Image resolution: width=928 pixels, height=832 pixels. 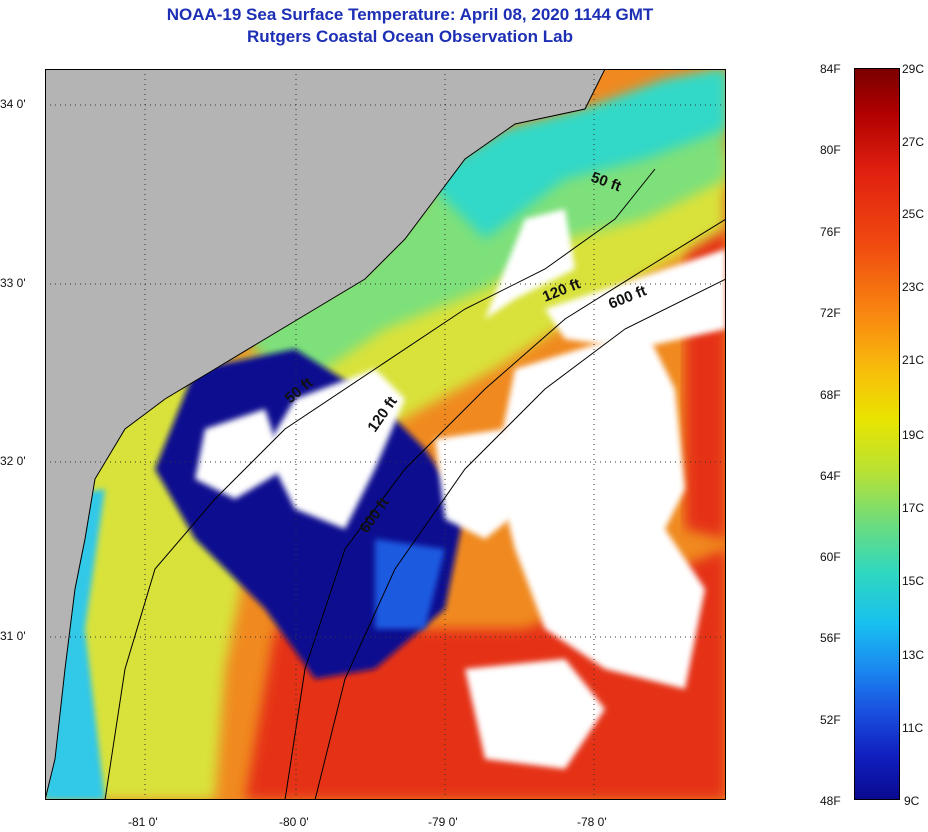 I want to click on temperature-colorbar, so click(x=877, y=434).